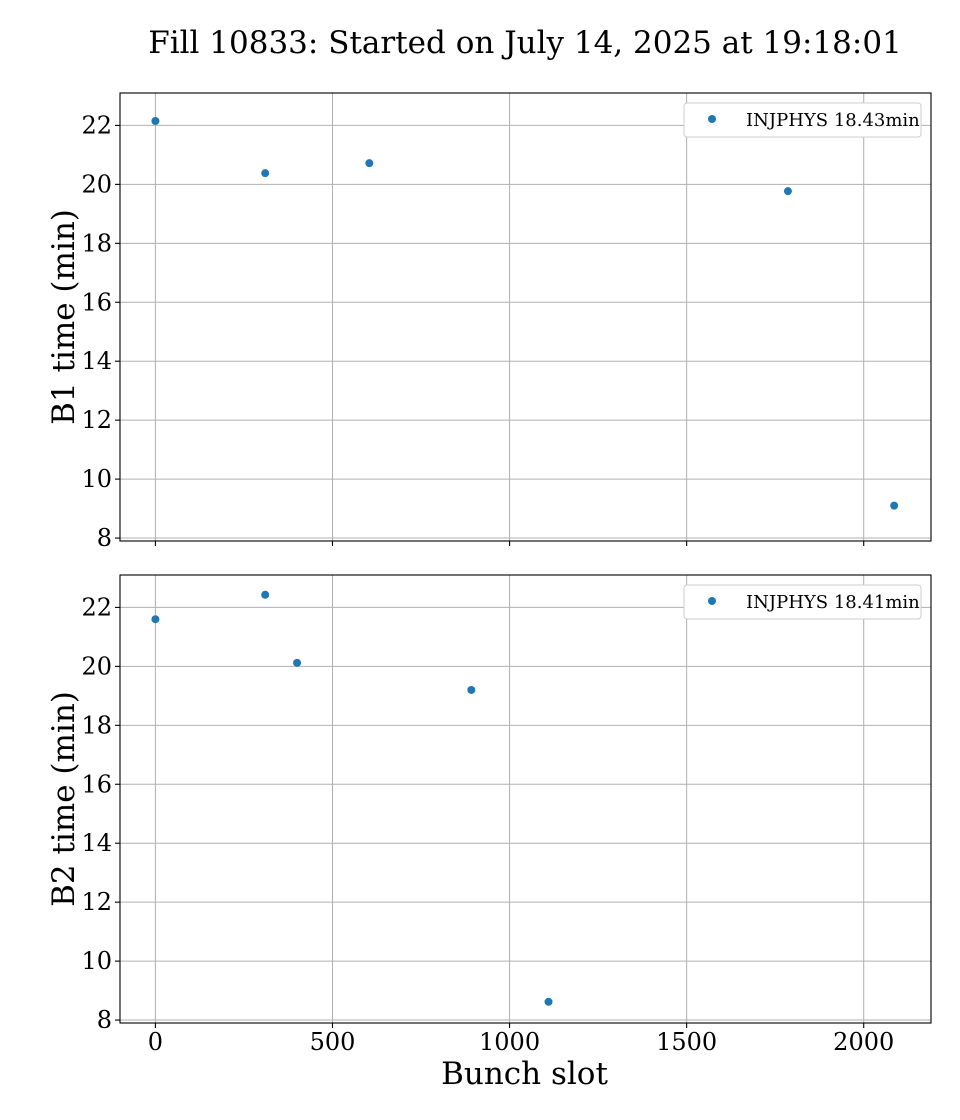  I want to click on x-tick-label: 500, so click(333, 1042).